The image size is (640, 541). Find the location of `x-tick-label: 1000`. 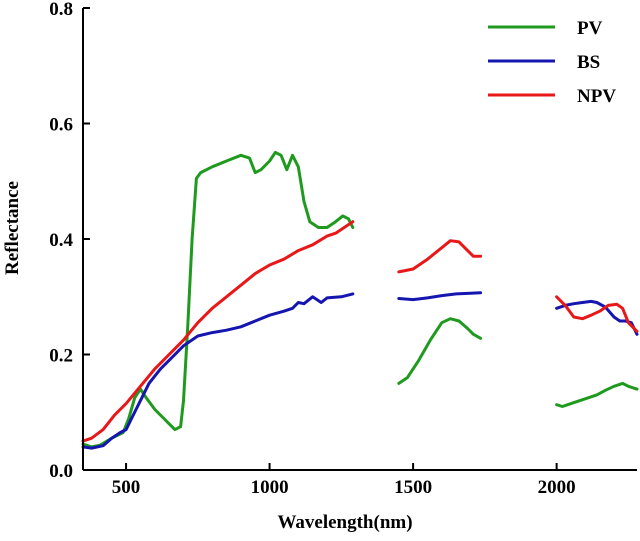

x-tick-label: 1000 is located at coordinates (270, 487).